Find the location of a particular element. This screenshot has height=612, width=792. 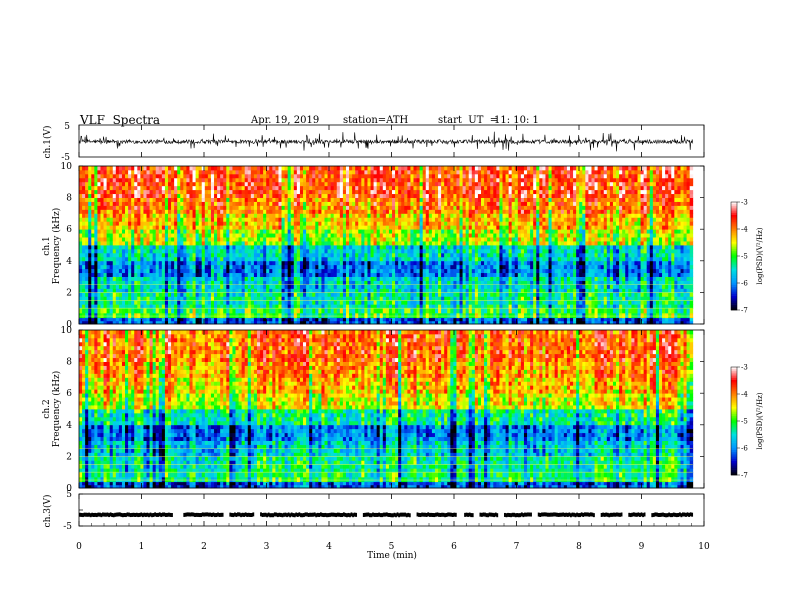

time-axis-tick-label: 3 is located at coordinates (267, 547).